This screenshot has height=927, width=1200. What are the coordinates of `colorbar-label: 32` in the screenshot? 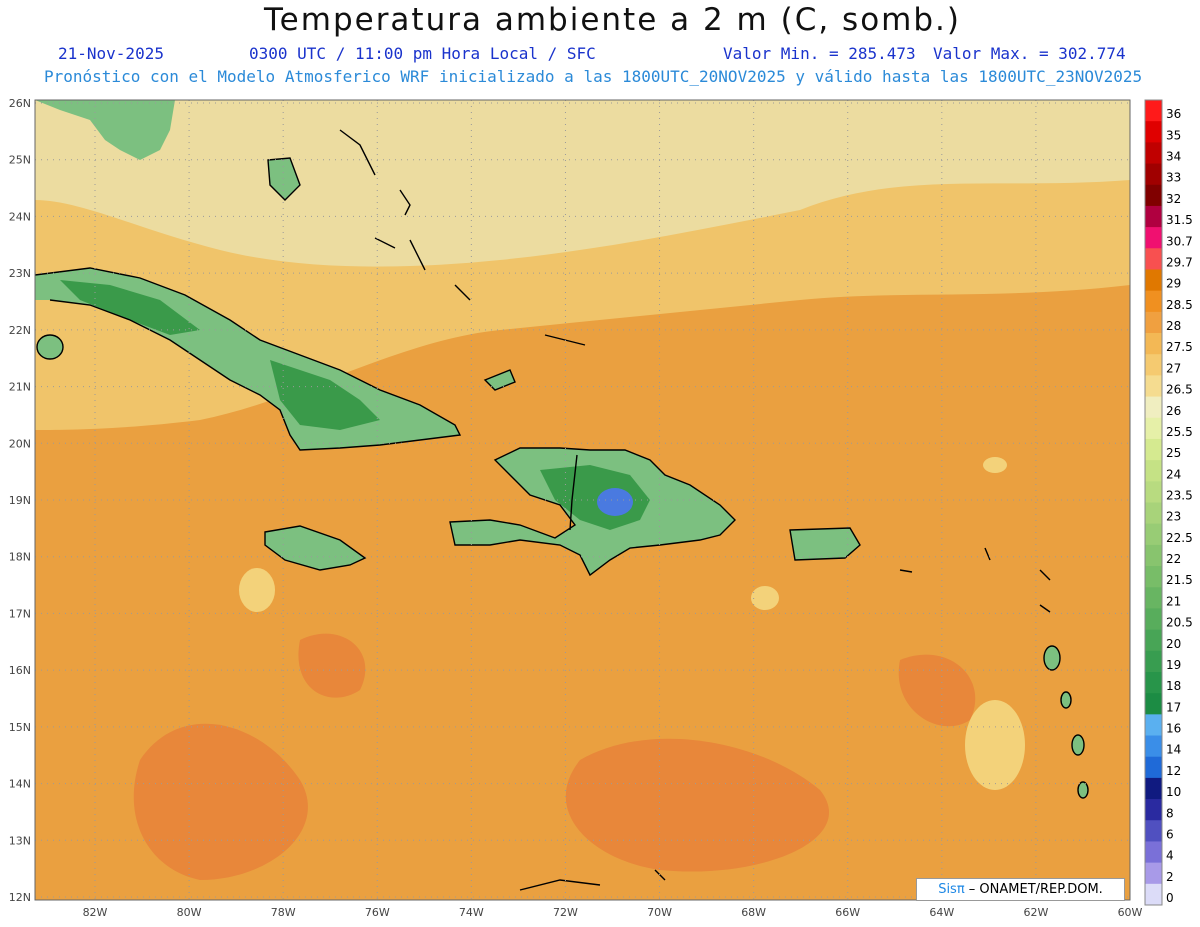 It's located at (1173, 199).